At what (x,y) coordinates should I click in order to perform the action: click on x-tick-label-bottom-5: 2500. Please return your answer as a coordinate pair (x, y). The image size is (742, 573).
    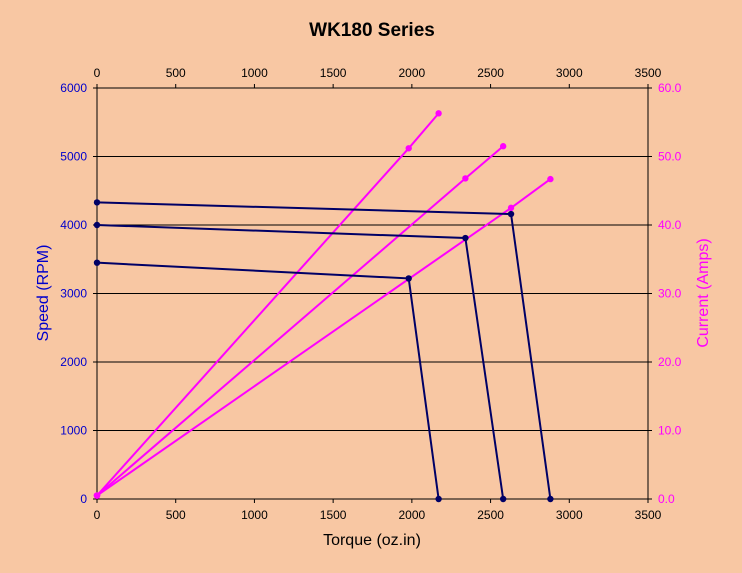
    Looking at the image, I should click on (490, 515).